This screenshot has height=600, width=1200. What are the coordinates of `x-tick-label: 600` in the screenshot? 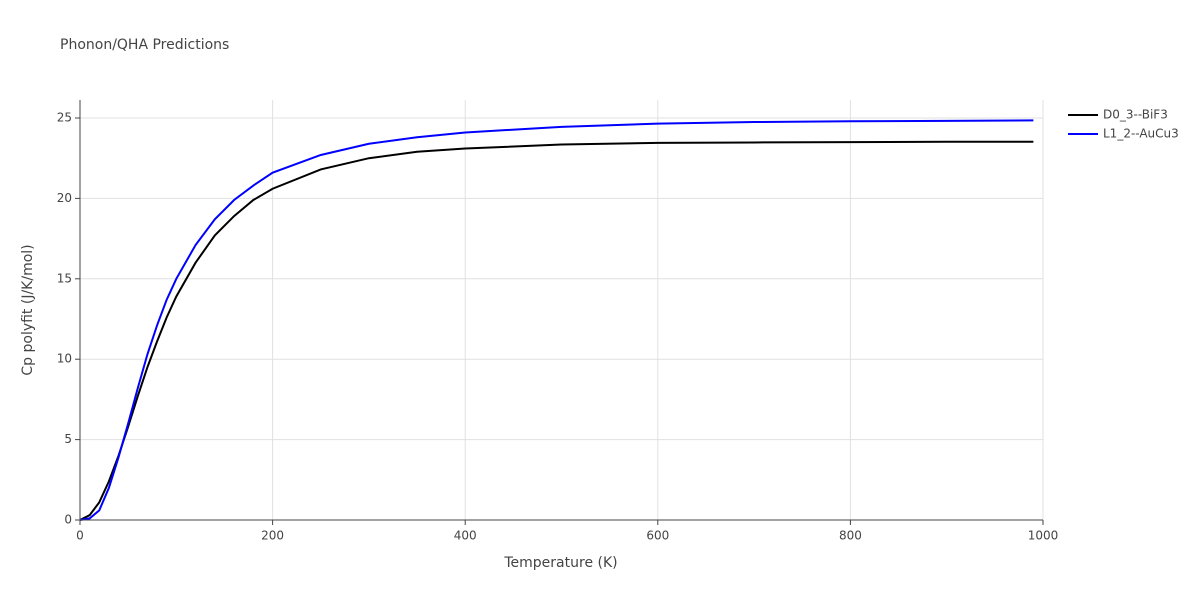 It's located at (657, 536).